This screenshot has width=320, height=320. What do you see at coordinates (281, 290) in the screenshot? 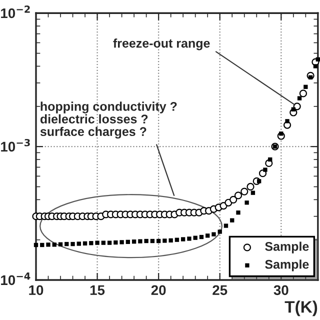
I see `x-tick-label: 30` at bounding box center [281, 290].